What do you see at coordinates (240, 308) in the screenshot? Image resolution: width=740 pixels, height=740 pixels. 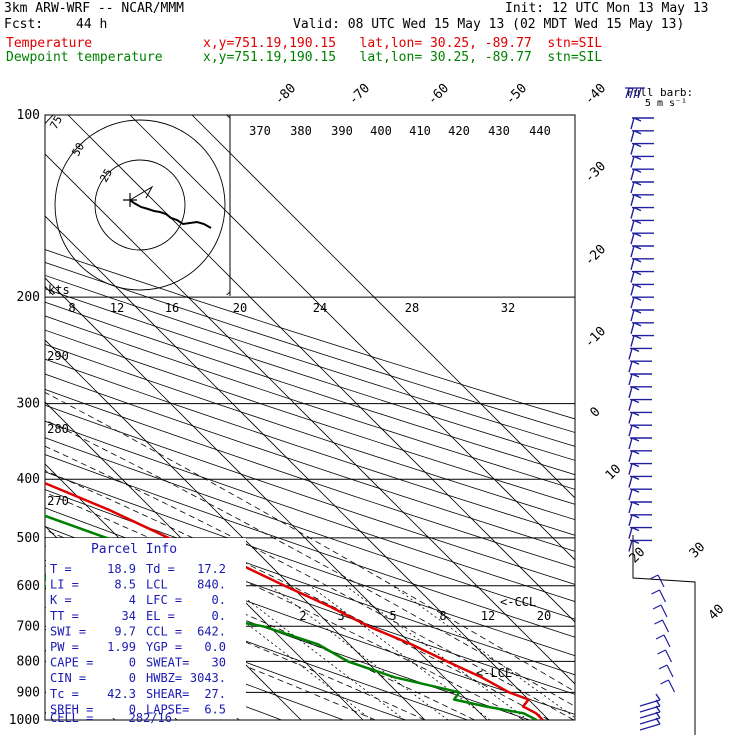 I see `speed-tick-label: 20` at bounding box center [240, 308].